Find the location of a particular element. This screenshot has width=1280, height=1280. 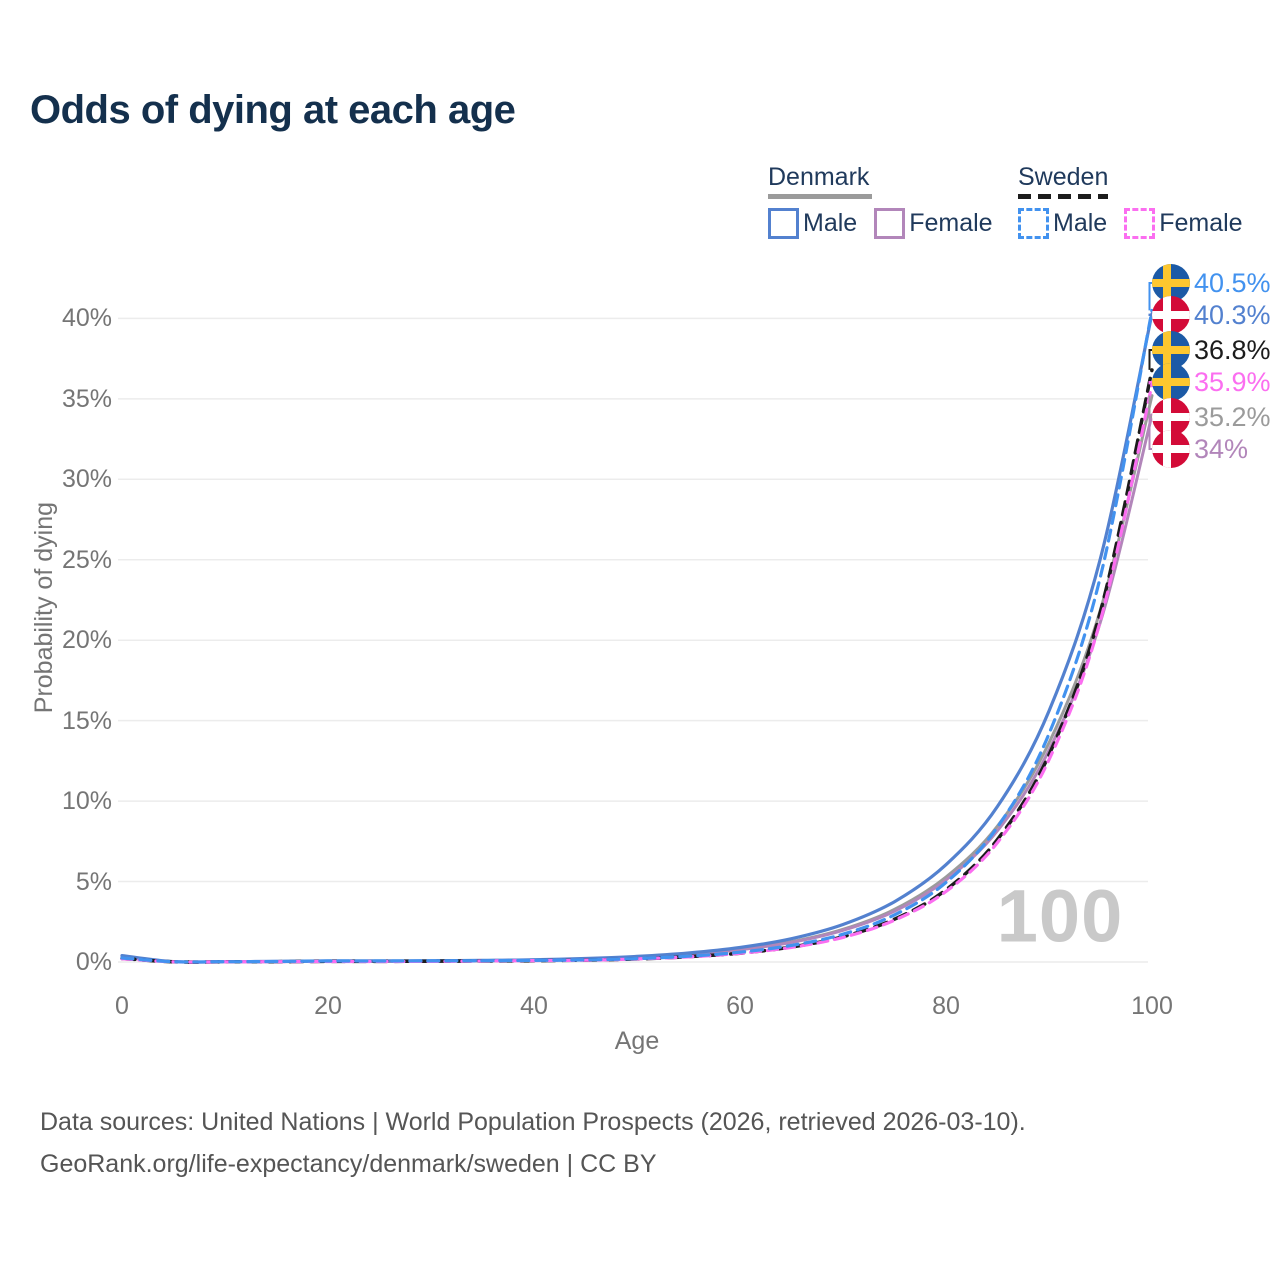

x-tick-label: 60 is located at coordinates (740, 1006).